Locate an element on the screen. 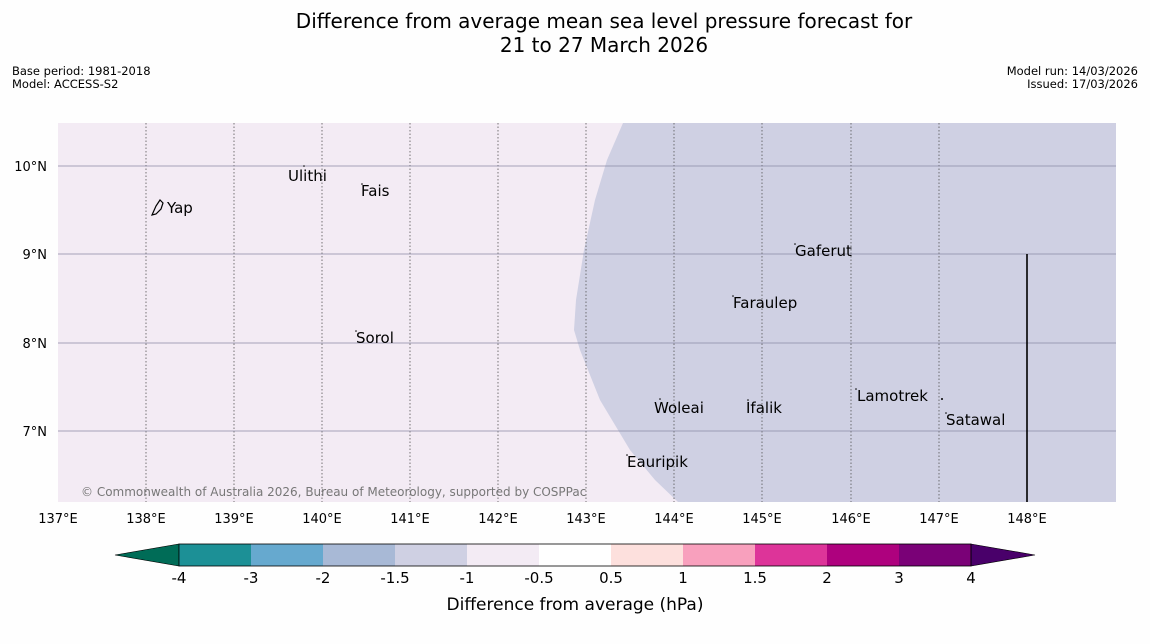 The width and height of the screenshot is (1150, 644). place-label-sorol: Sorol is located at coordinates (375, 338).